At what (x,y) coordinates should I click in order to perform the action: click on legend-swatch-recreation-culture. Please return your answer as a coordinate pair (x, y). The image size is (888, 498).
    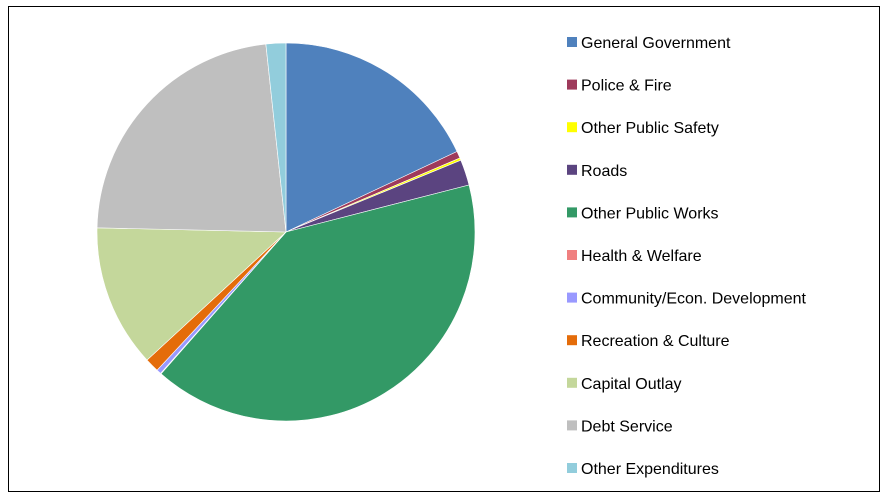
    Looking at the image, I should click on (572, 340).